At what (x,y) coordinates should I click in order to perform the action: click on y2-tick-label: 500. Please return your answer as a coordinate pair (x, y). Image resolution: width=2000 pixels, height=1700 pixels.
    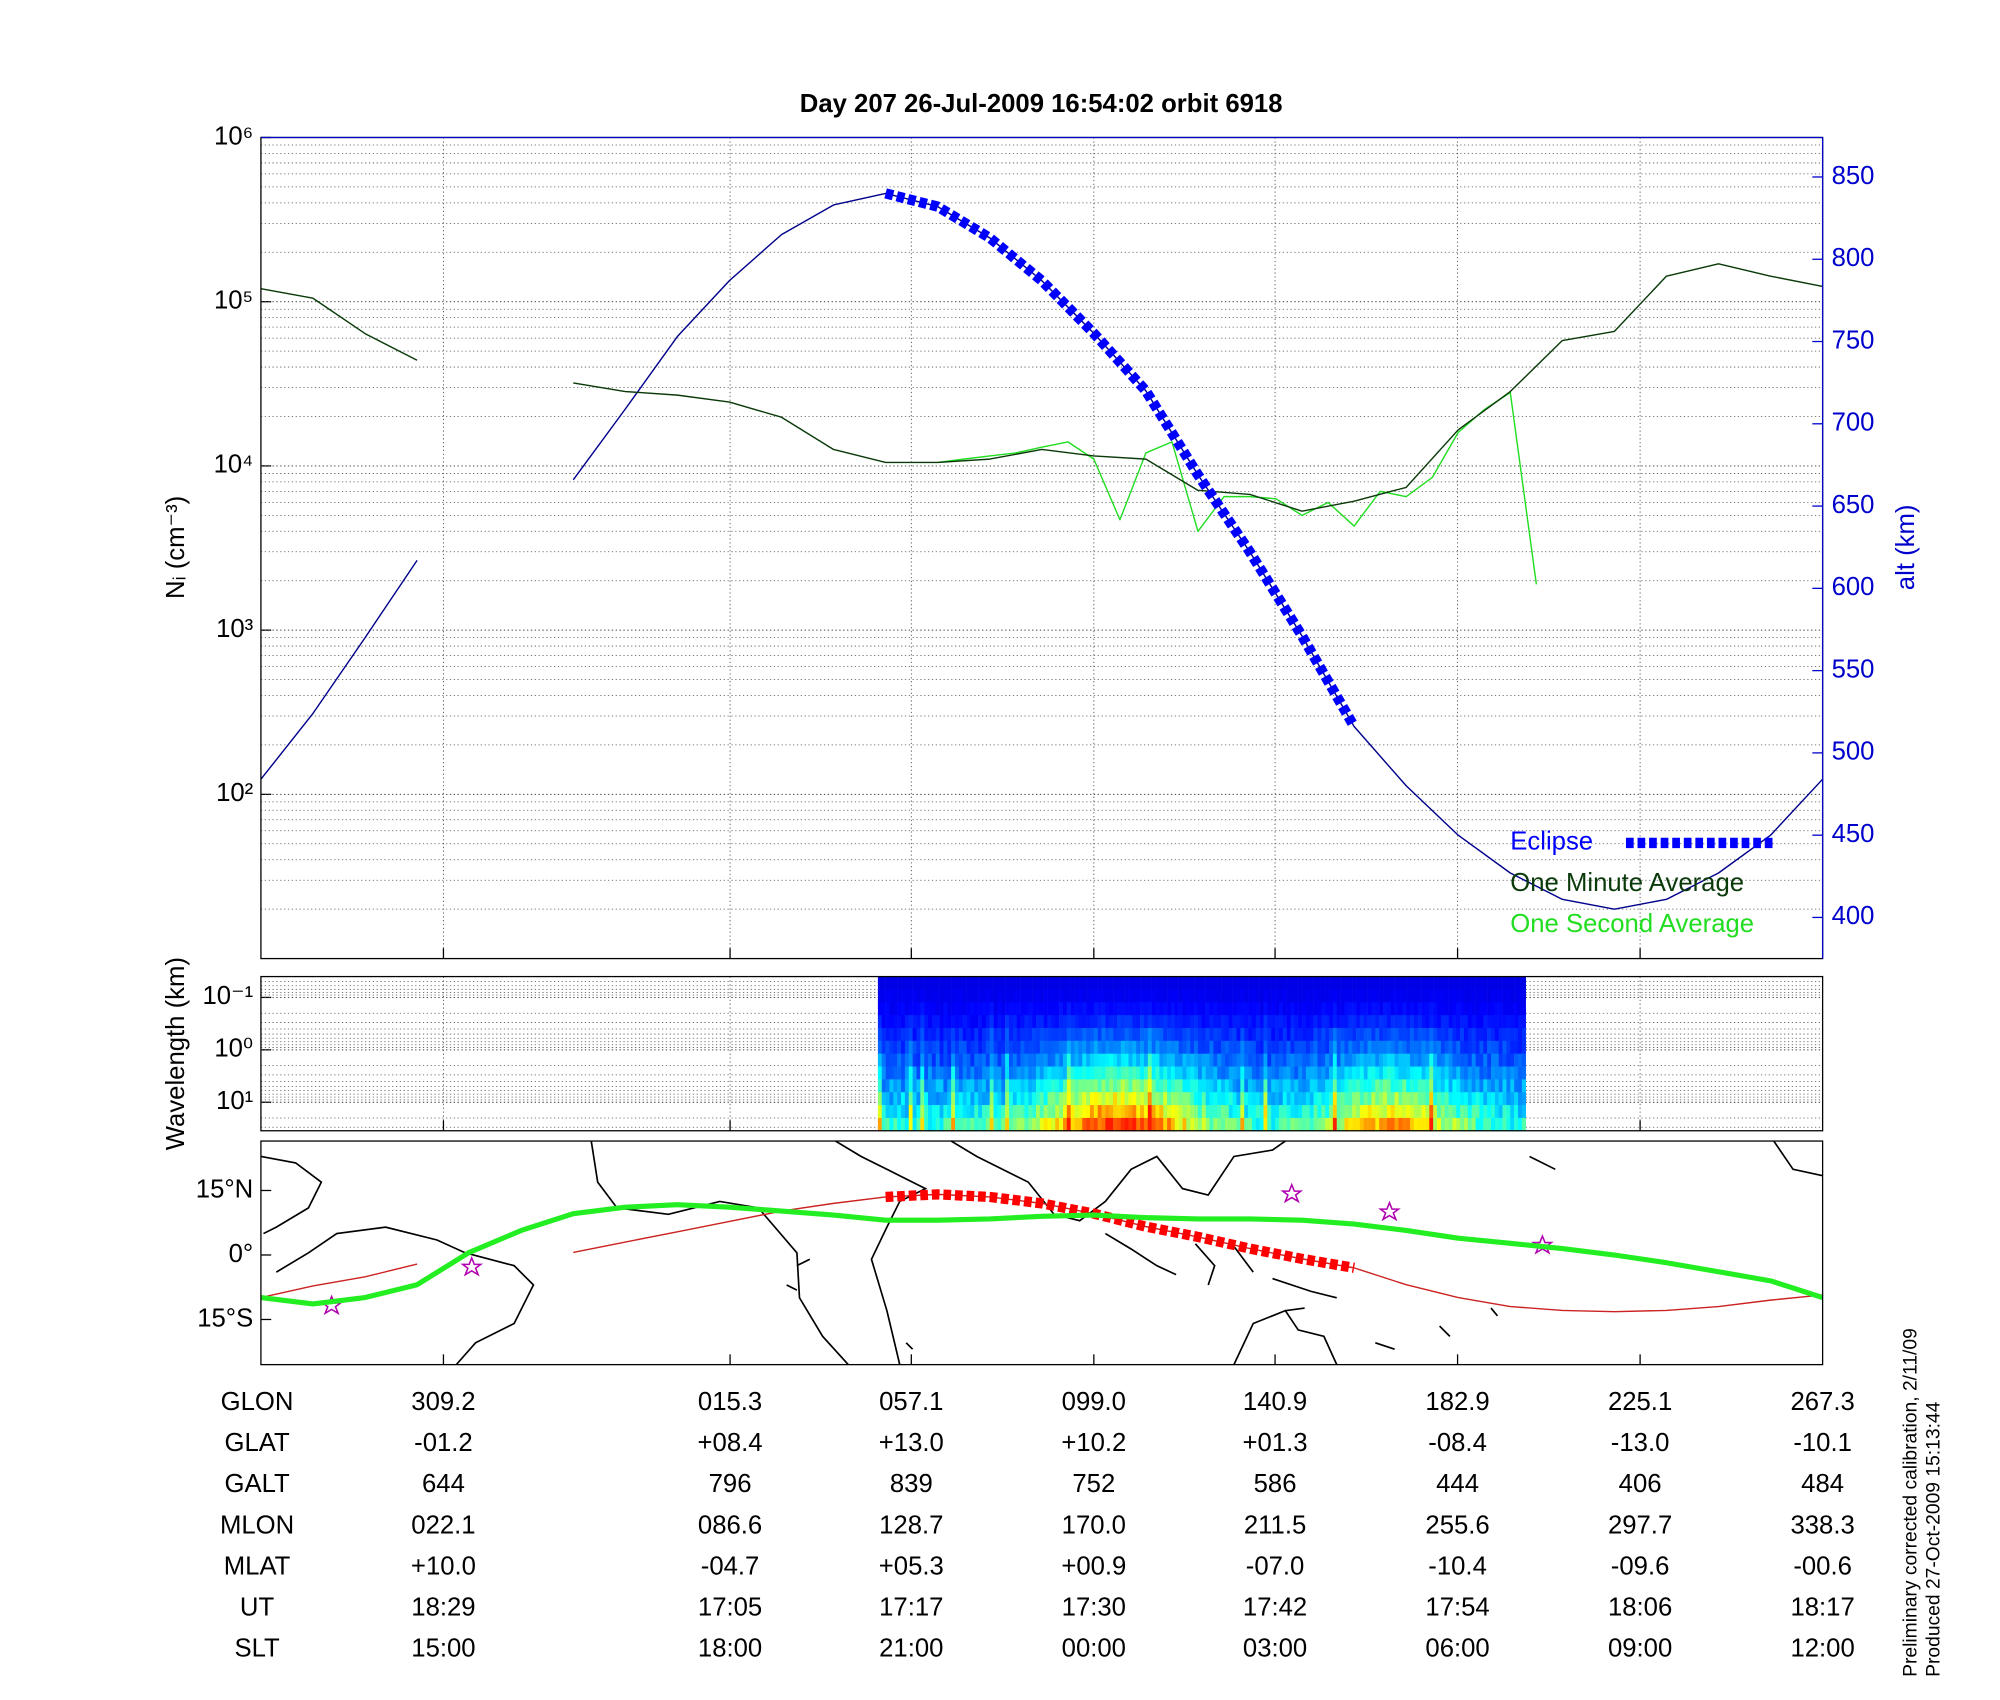
    Looking at the image, I should click on (1853, 752).